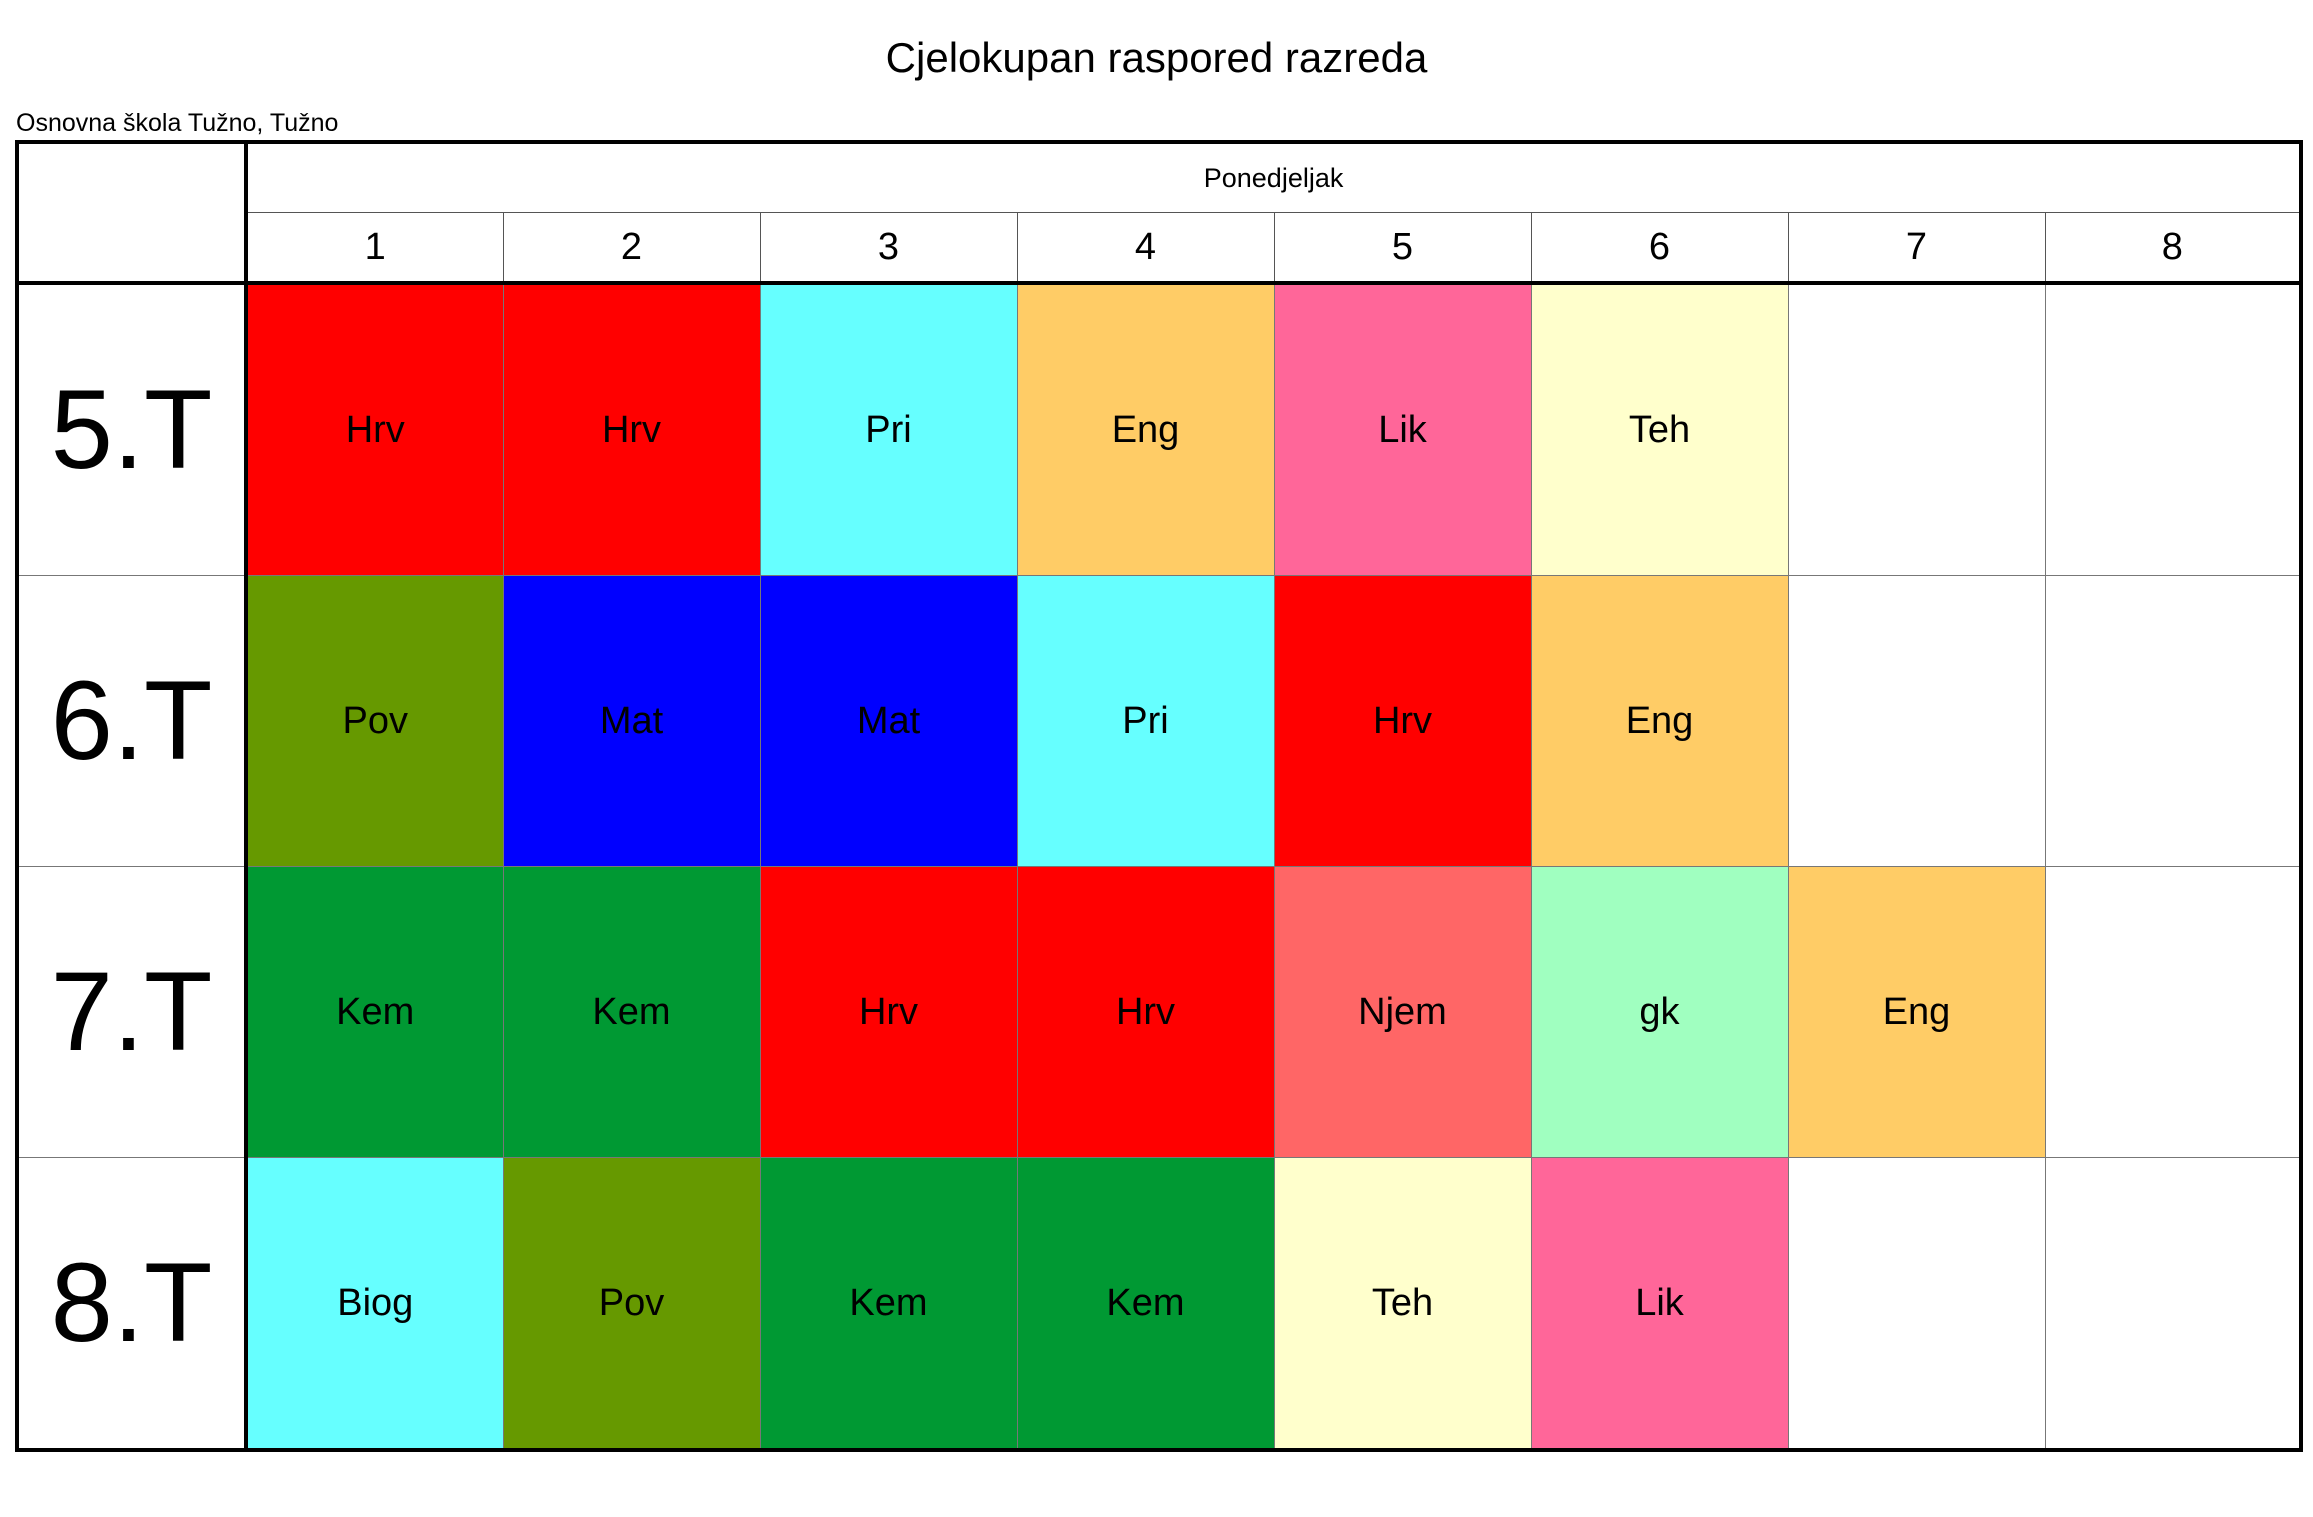 This screenshot has width=2313, height=1517. I want to click on class-name: 7.T, so click(131, 1012).